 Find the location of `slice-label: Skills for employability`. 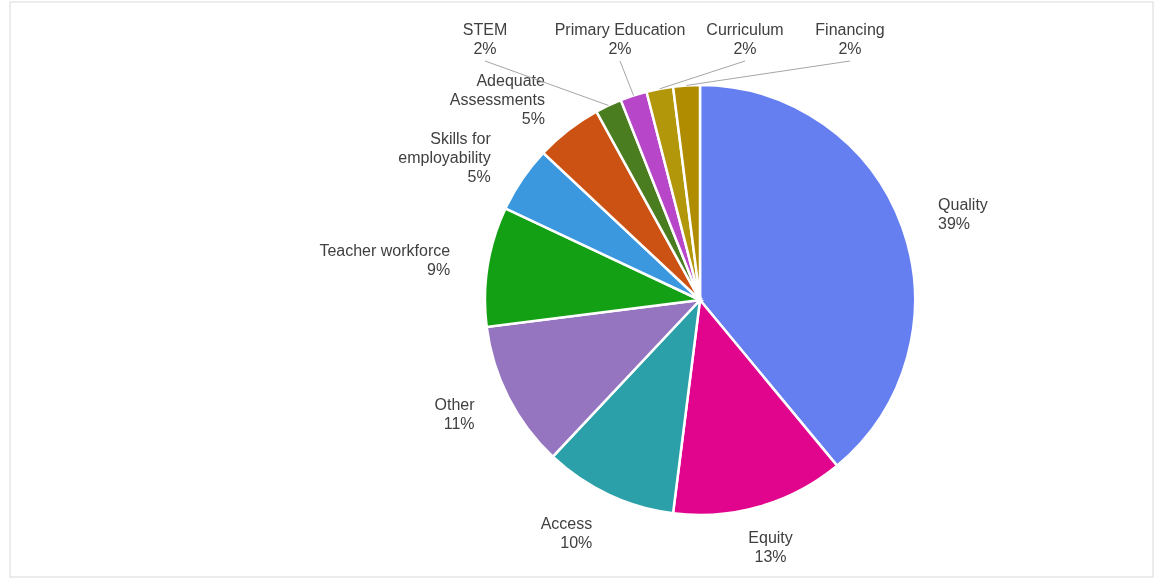

slice-label: Skills for employability is located at coordinates (445, 147).